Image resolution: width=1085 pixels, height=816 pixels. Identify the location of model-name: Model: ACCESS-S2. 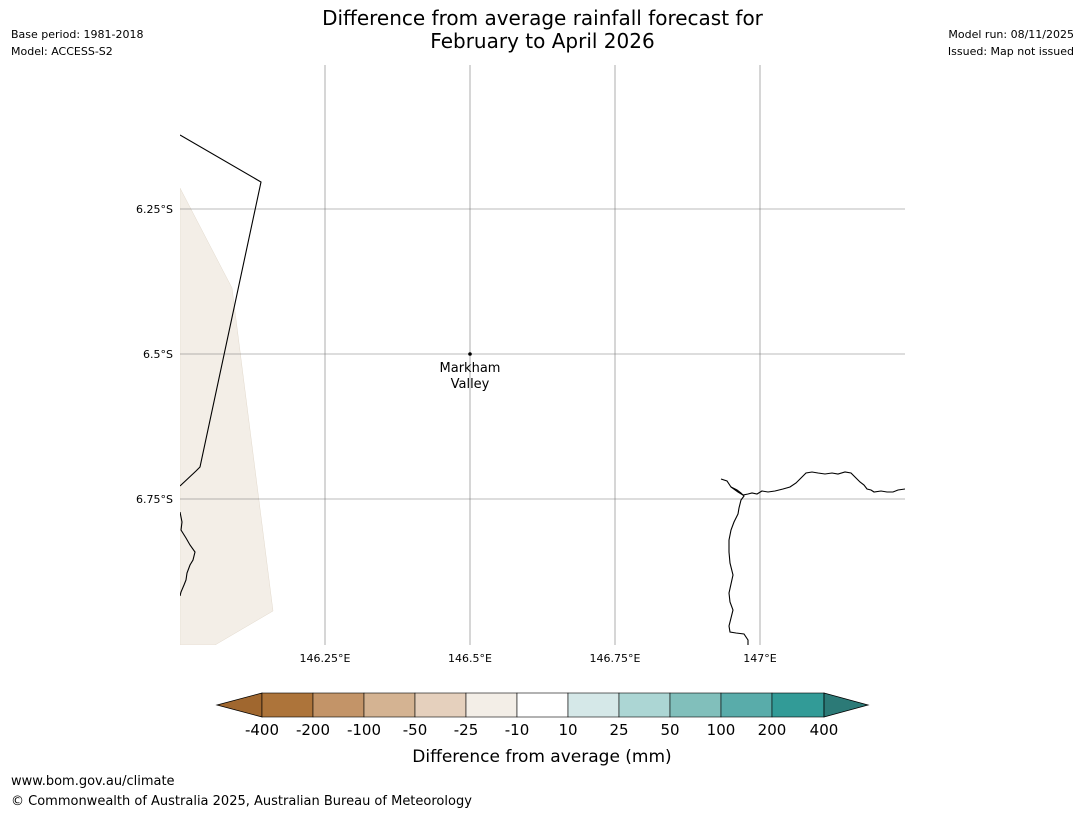
(62, 51).